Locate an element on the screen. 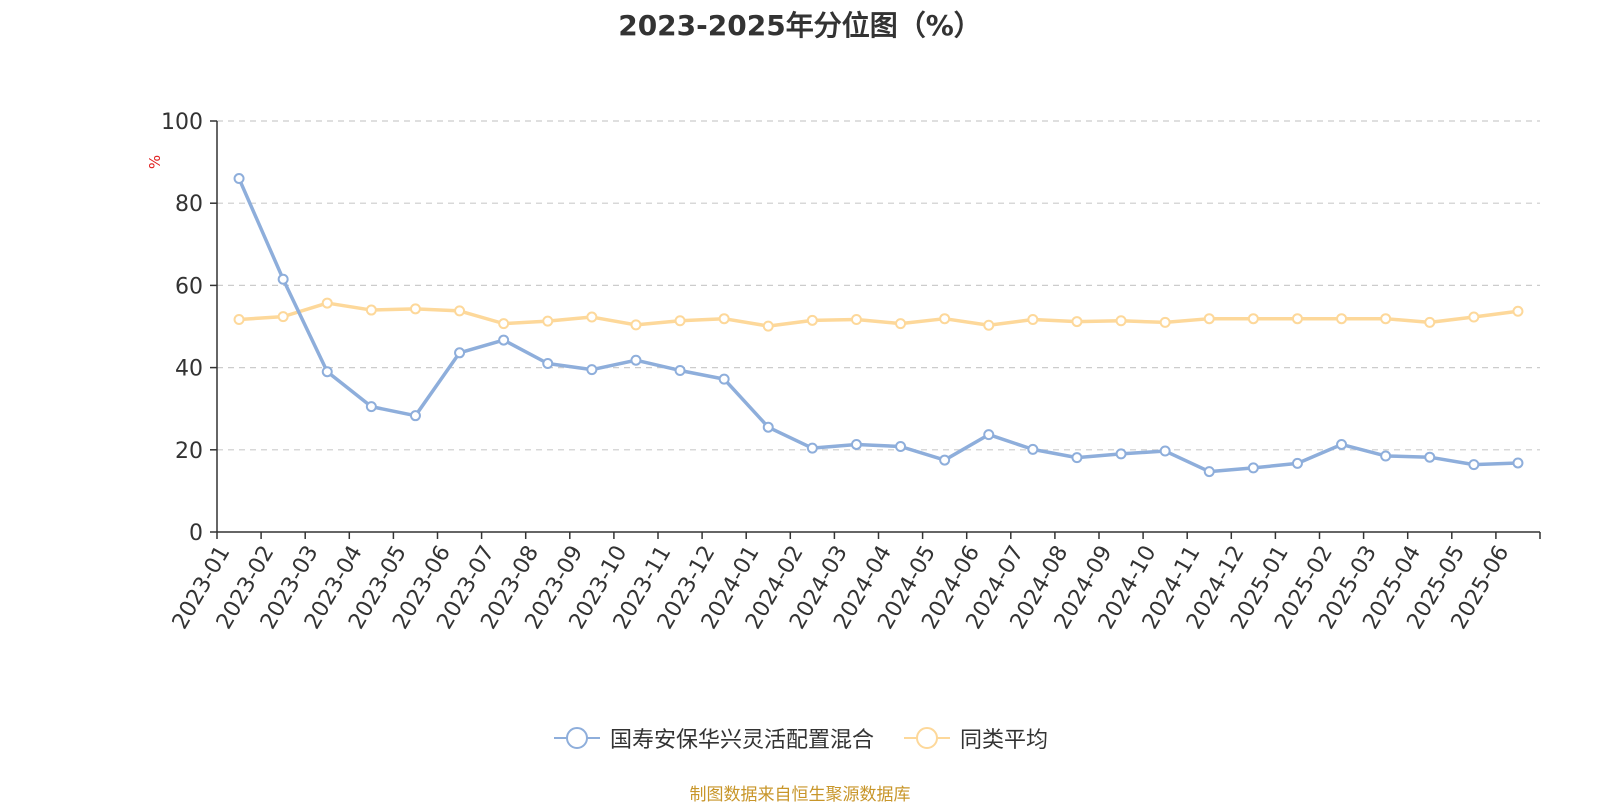 The image size is (1600, 805). legend-fund-label: 国寿安保华兴灵活配置混合 is located at coordinates (741, 740).